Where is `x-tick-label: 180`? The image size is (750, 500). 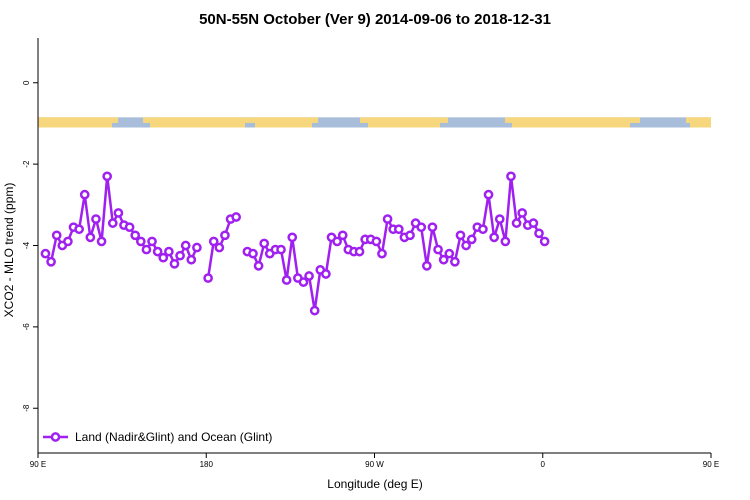 x-tick-label: 180 is located at coordinates (207, 464).